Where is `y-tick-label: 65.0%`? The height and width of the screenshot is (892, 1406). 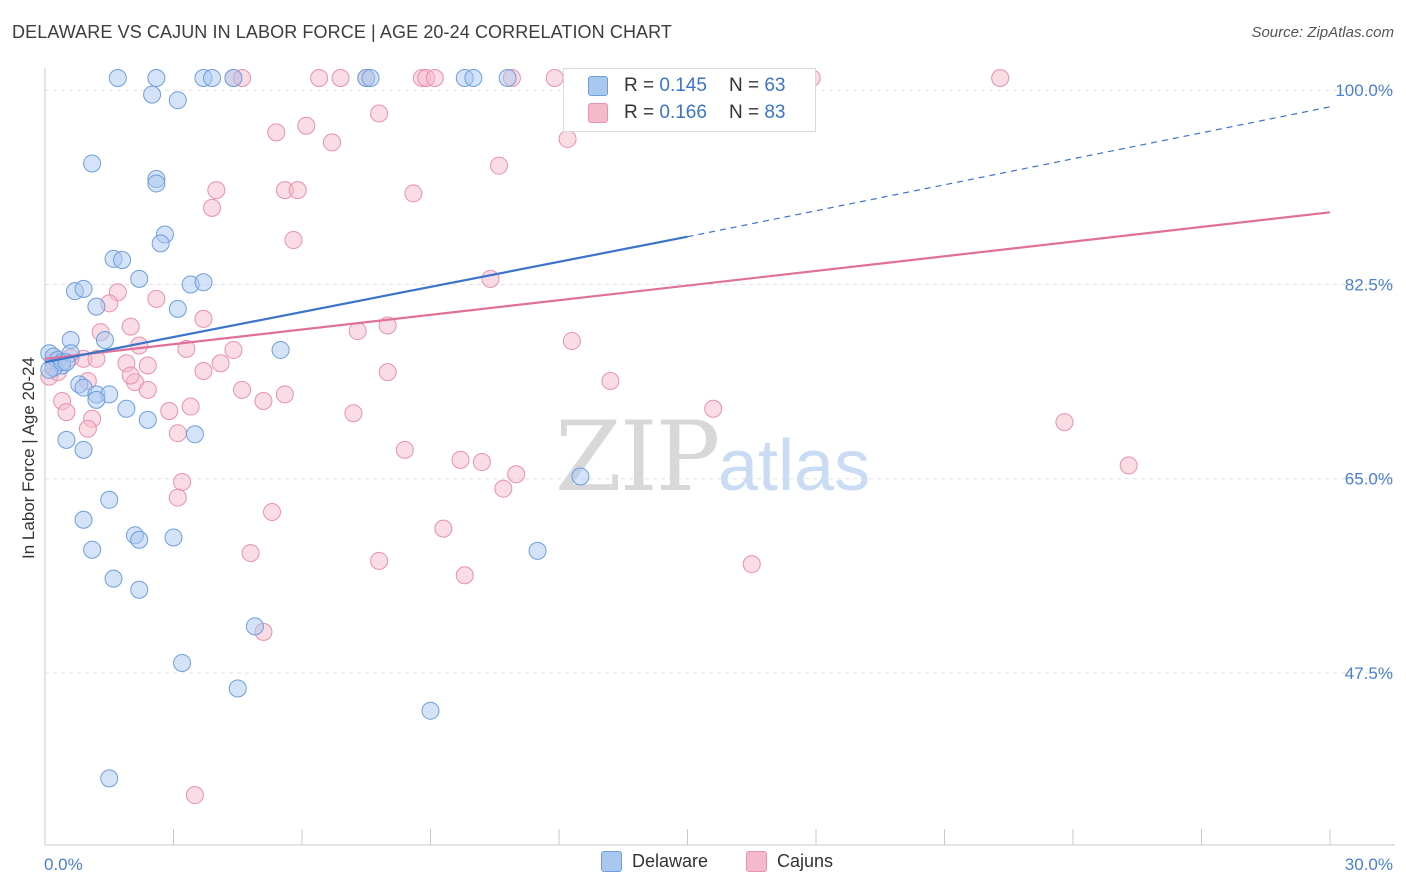 y-tick-label: 65.0% is located at coordinates (1369, 479).